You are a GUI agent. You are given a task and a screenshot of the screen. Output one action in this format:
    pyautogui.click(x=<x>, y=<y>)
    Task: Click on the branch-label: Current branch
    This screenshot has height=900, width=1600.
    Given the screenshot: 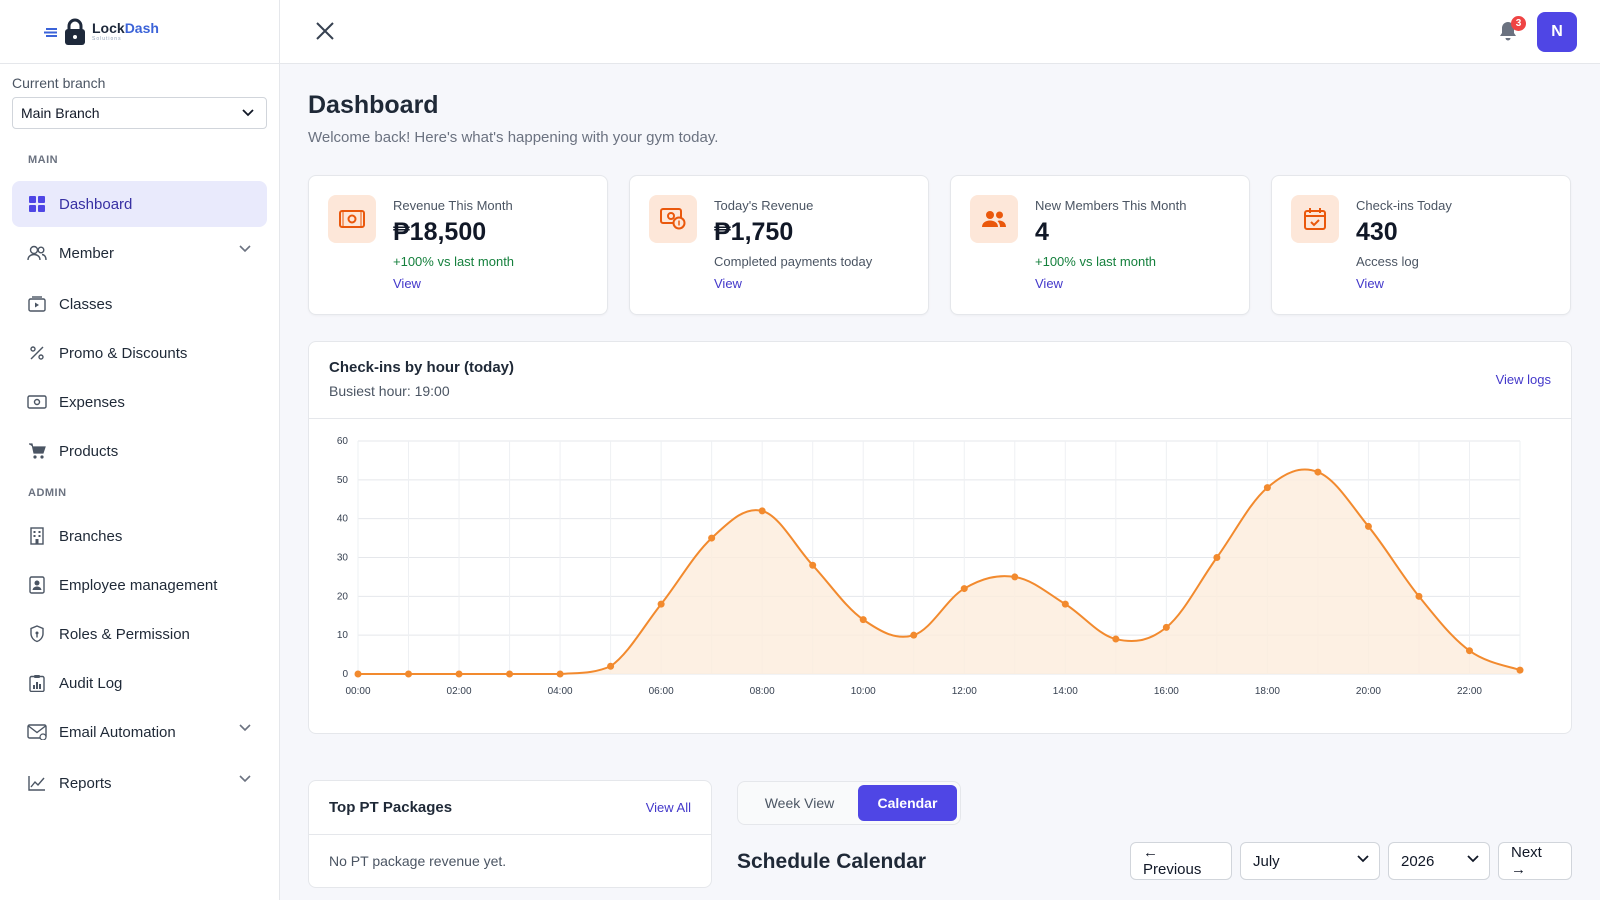 What is the action you would take?
    pyautogui.click(x=59, y=83)
    